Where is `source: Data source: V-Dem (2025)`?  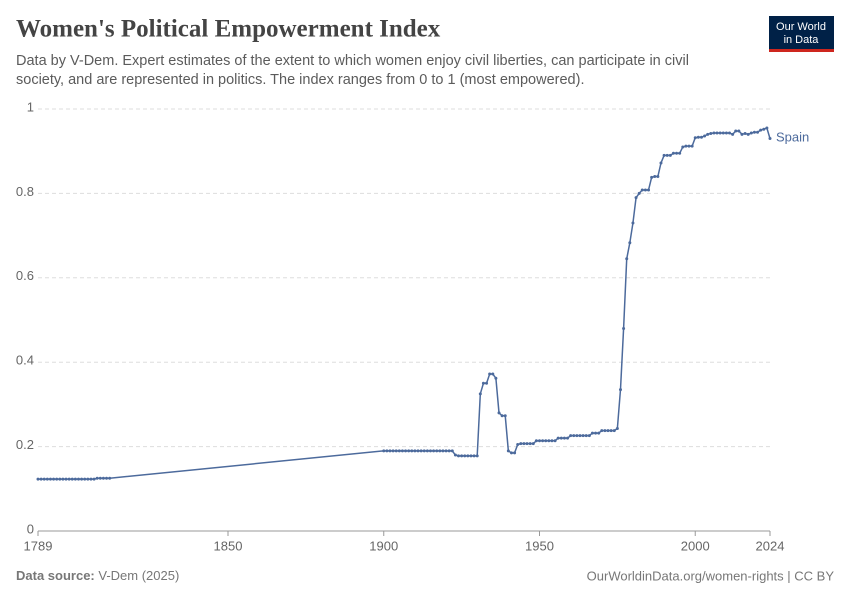
source: Data source: V-Dem (2025) is located at coordinates (97, 575).